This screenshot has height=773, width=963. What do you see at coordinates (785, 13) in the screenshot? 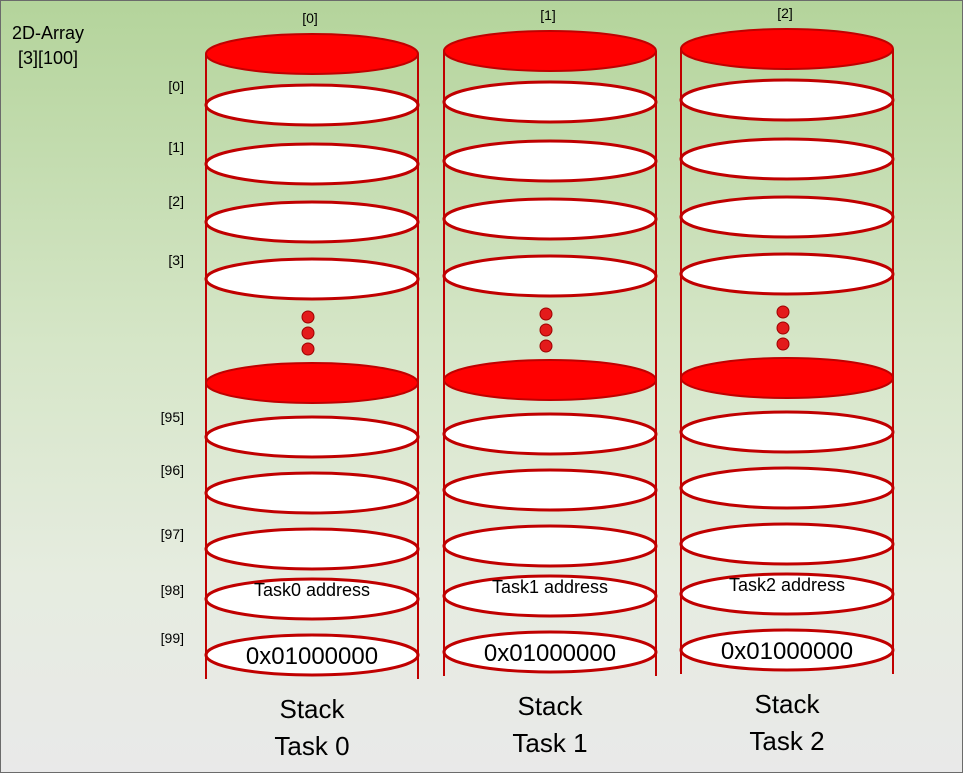
I see `column-index-label: [2]` at bounding box center [785, 13].